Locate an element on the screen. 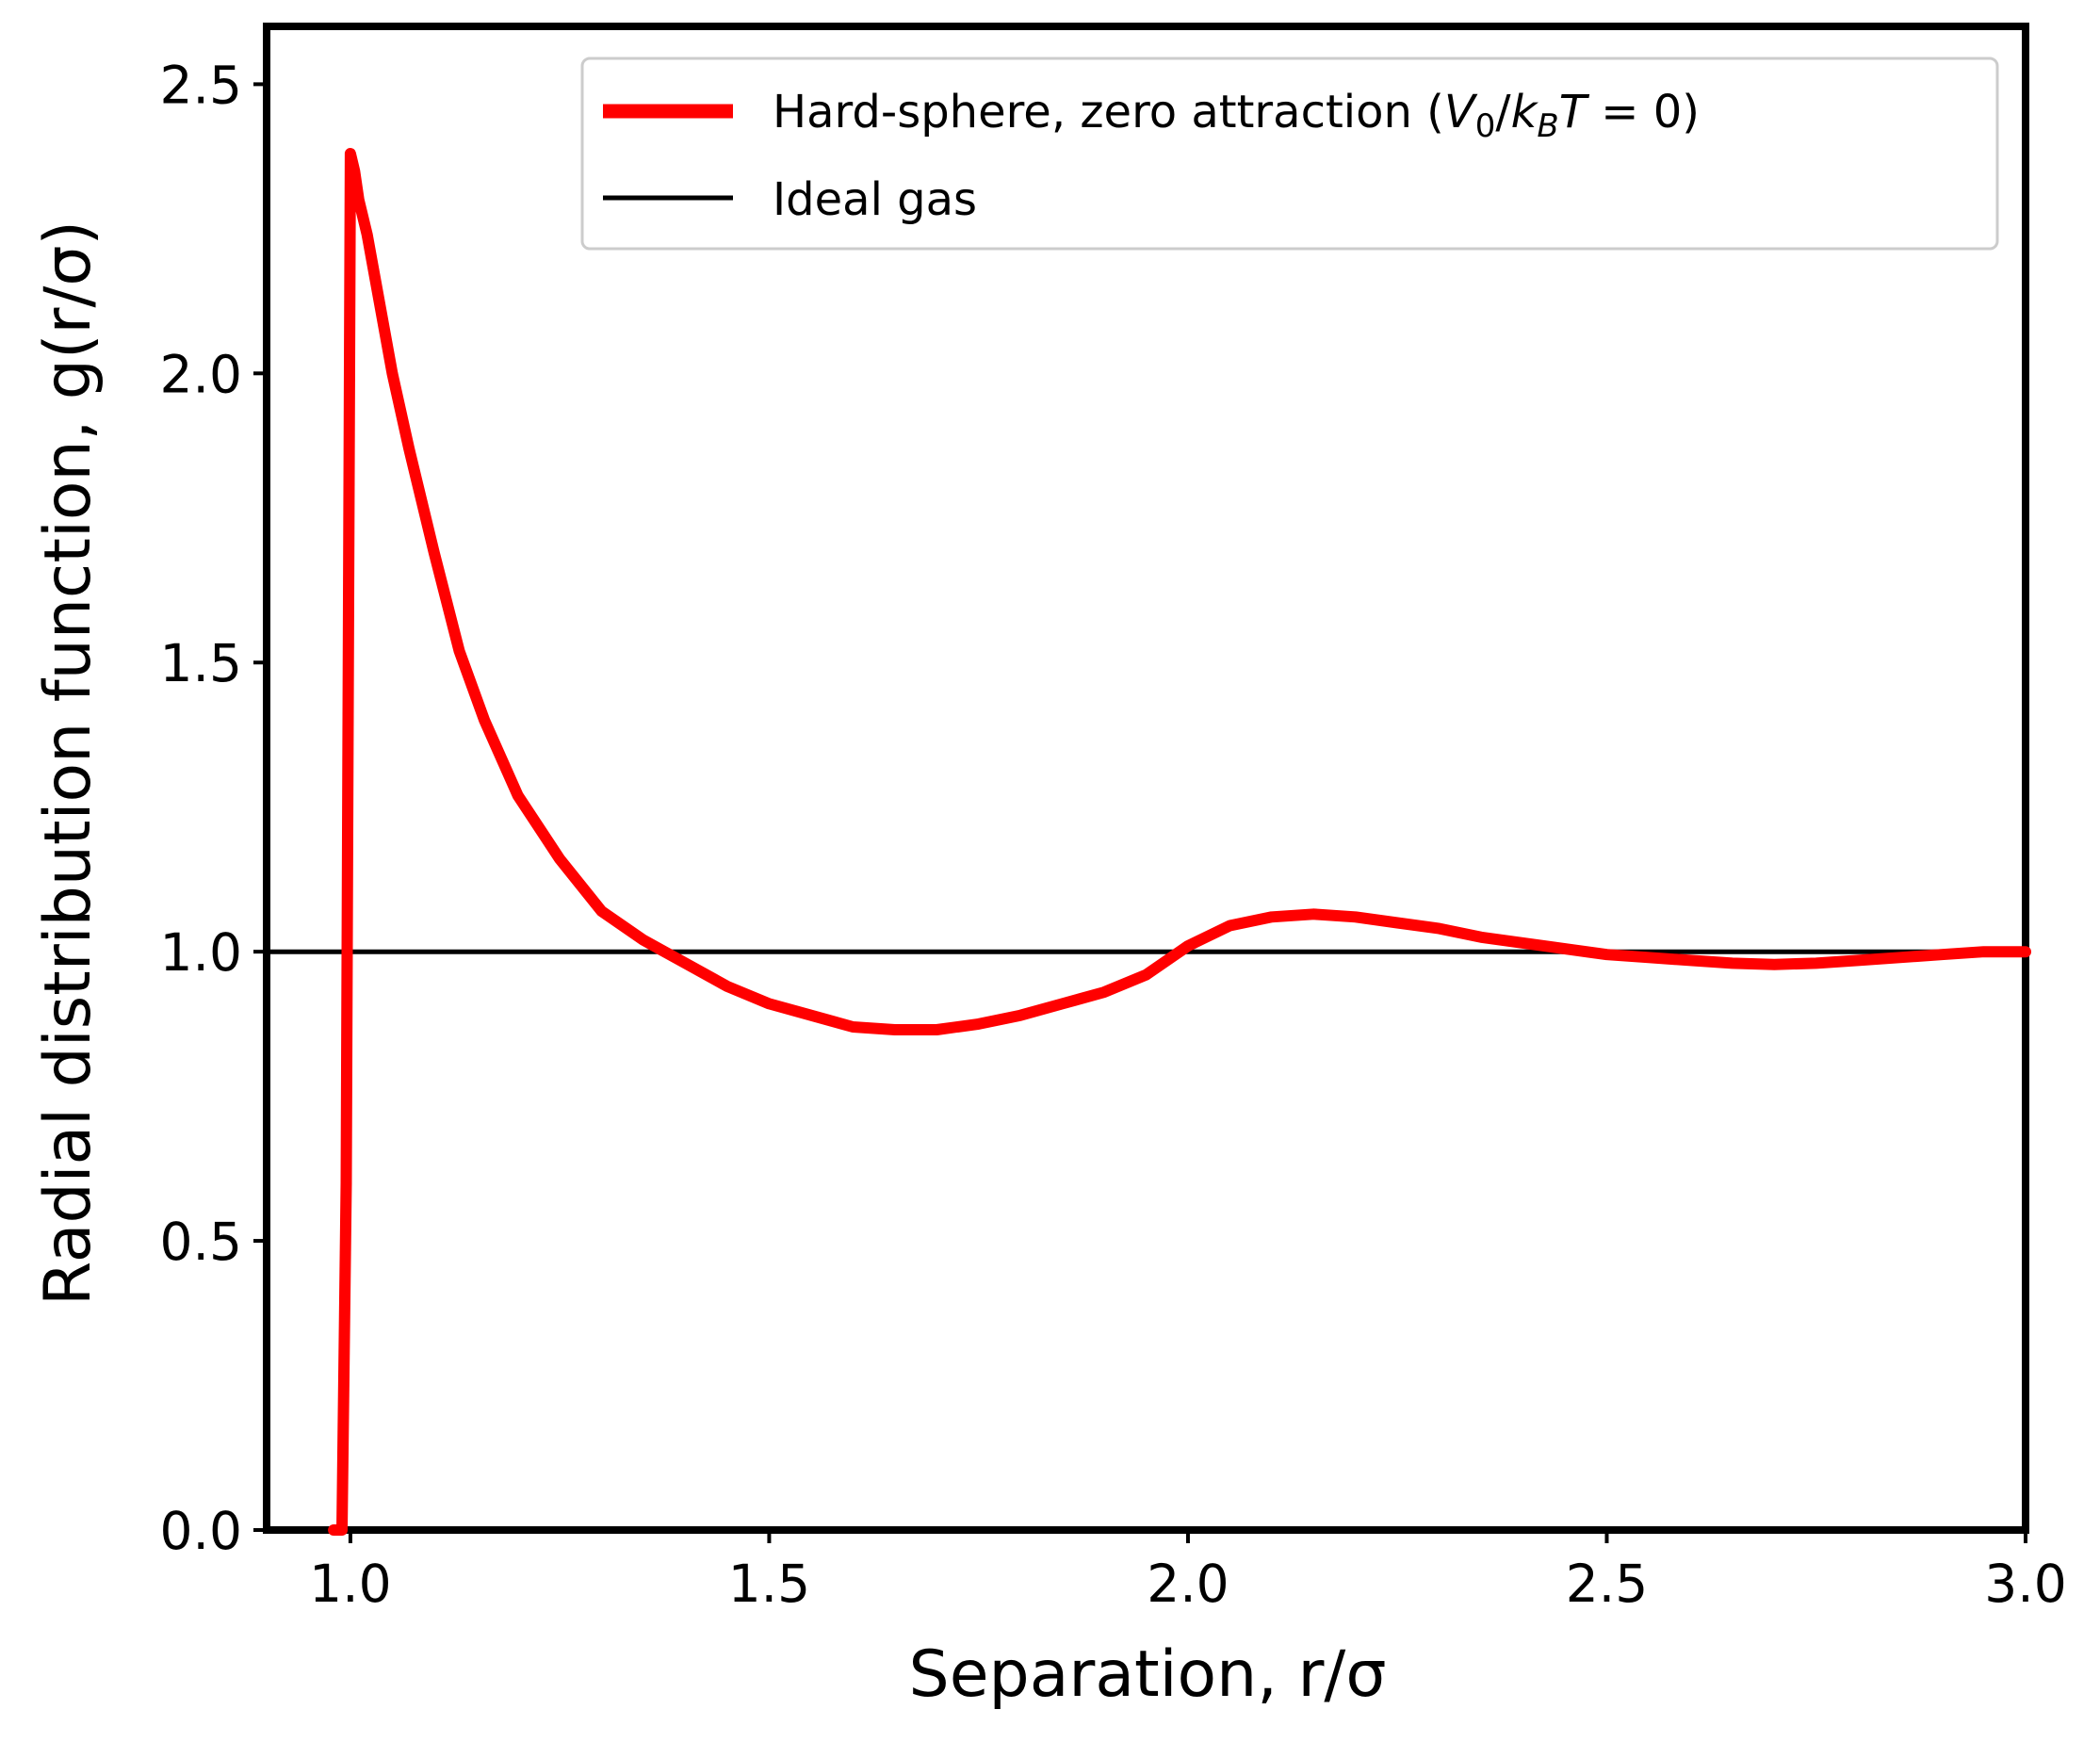  x-tick-label: 2.0 is located at coordinates (1188, 1584).